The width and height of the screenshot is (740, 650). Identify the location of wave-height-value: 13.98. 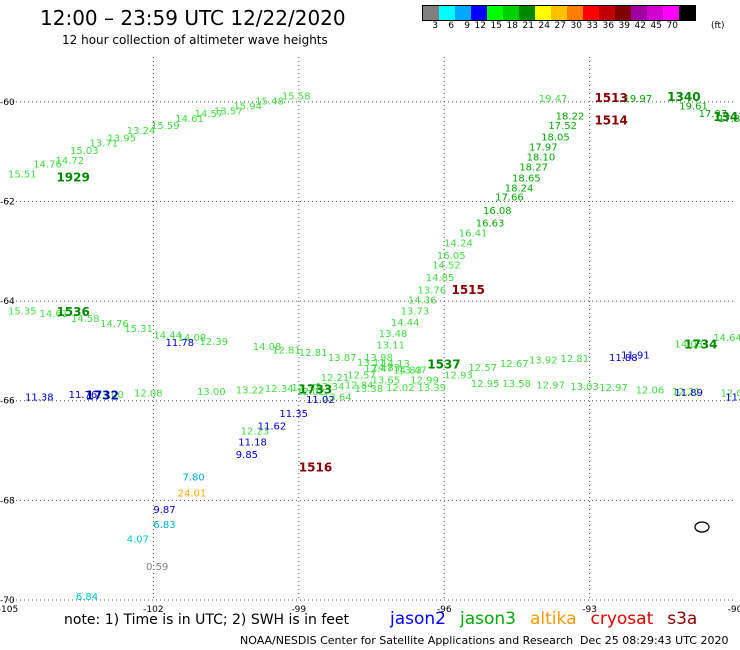
(378, 358).